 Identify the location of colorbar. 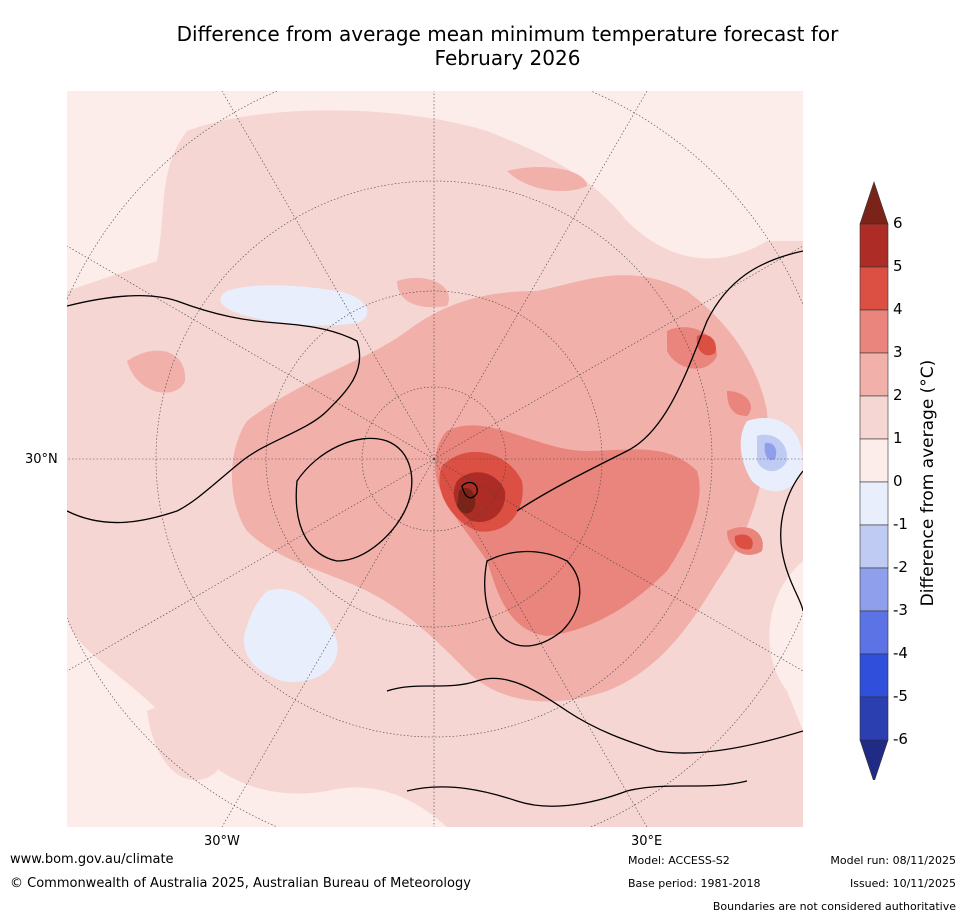
(874, 480).